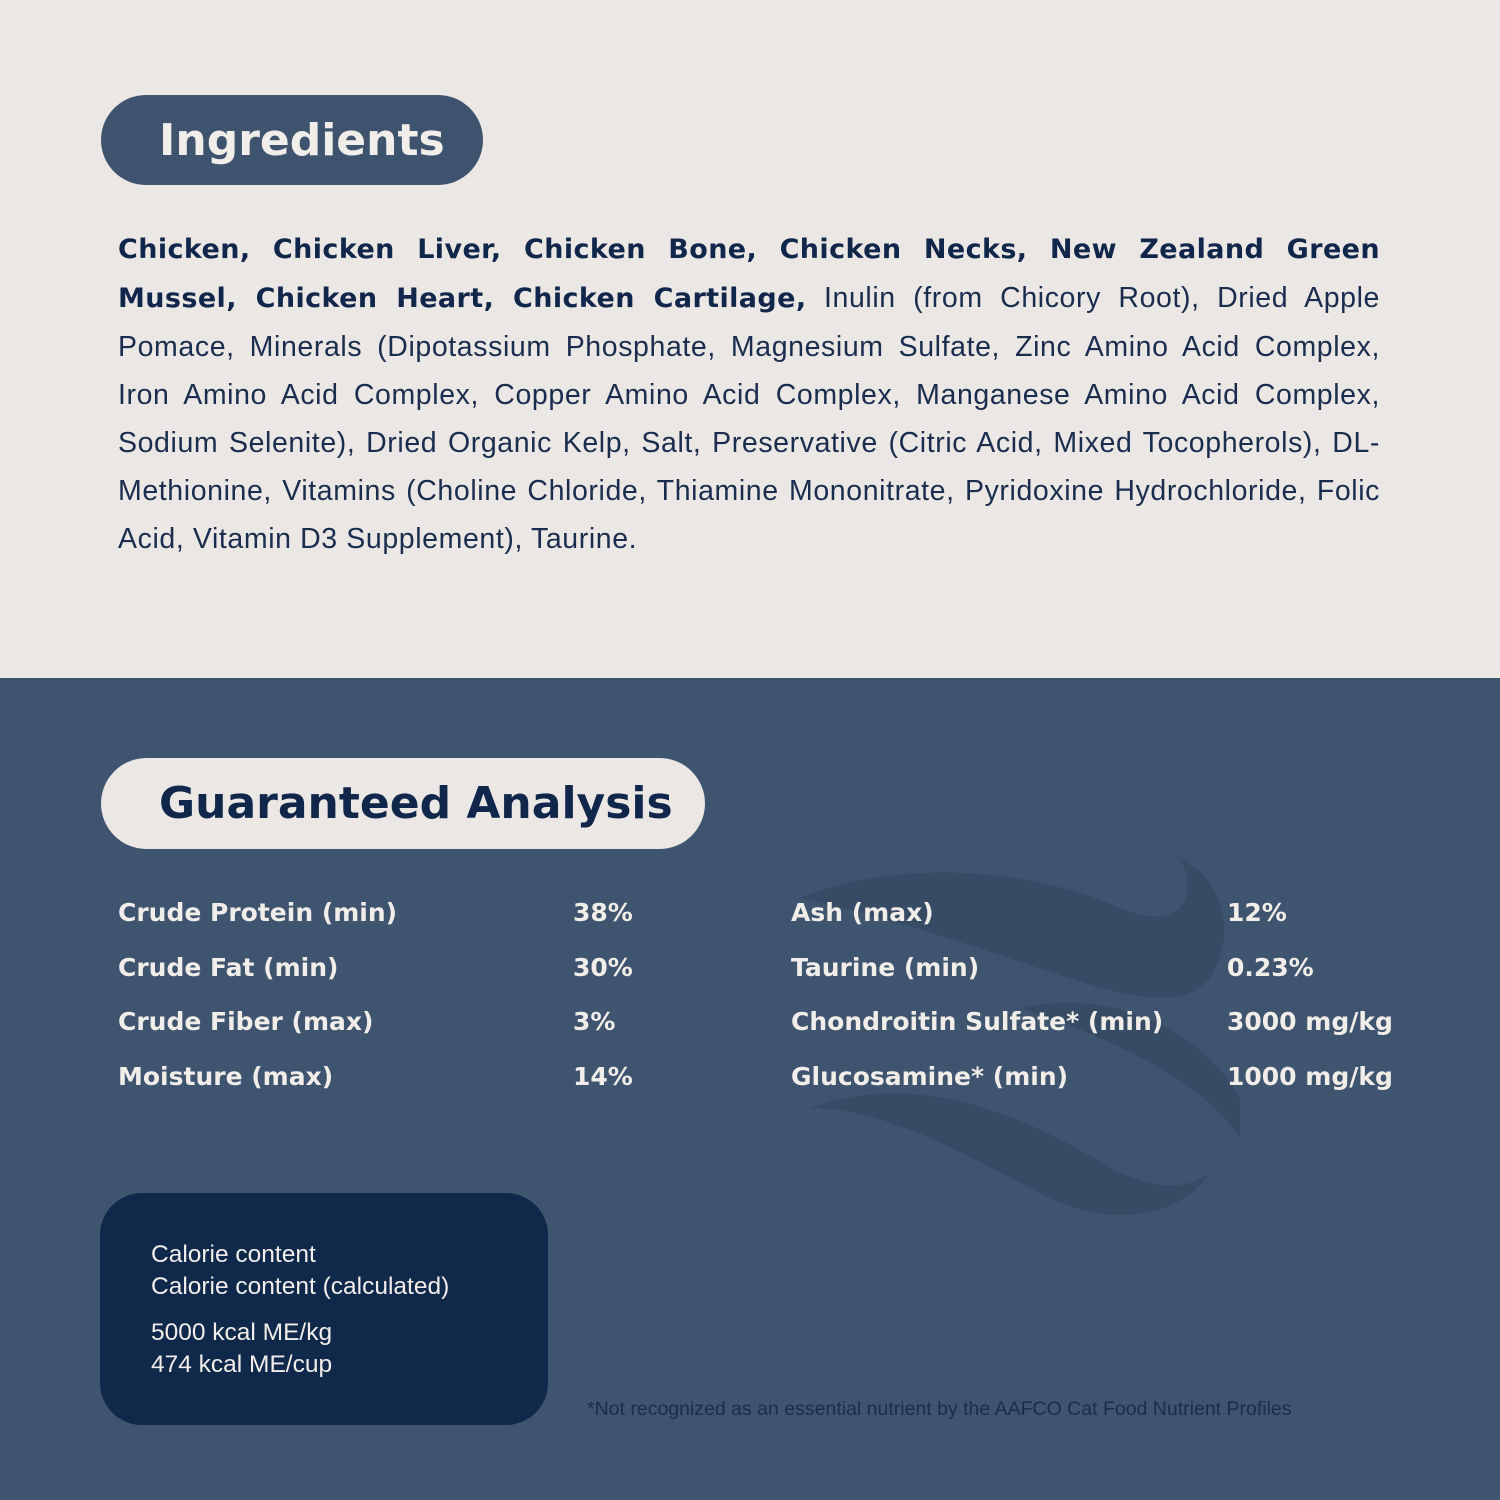  What do you see at coordinates (228, 967) in the screenshot?
I see `analysis-label: Crude Fat (min)` at bounding box center [228, 967].